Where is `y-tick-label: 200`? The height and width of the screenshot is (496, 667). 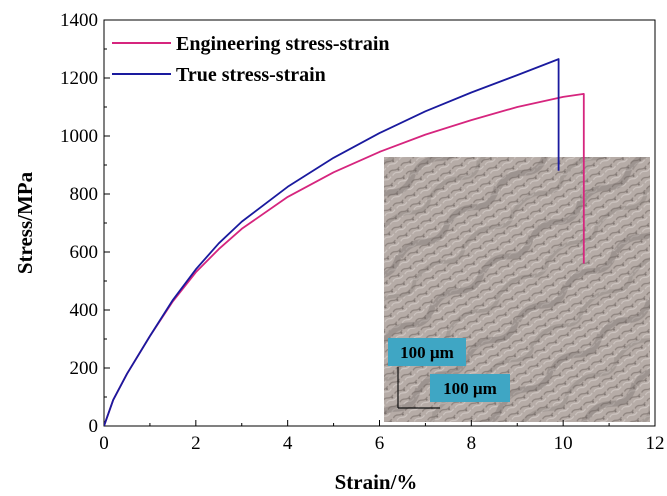 y-tick-label: 200 is located at coordinates (84, 368).